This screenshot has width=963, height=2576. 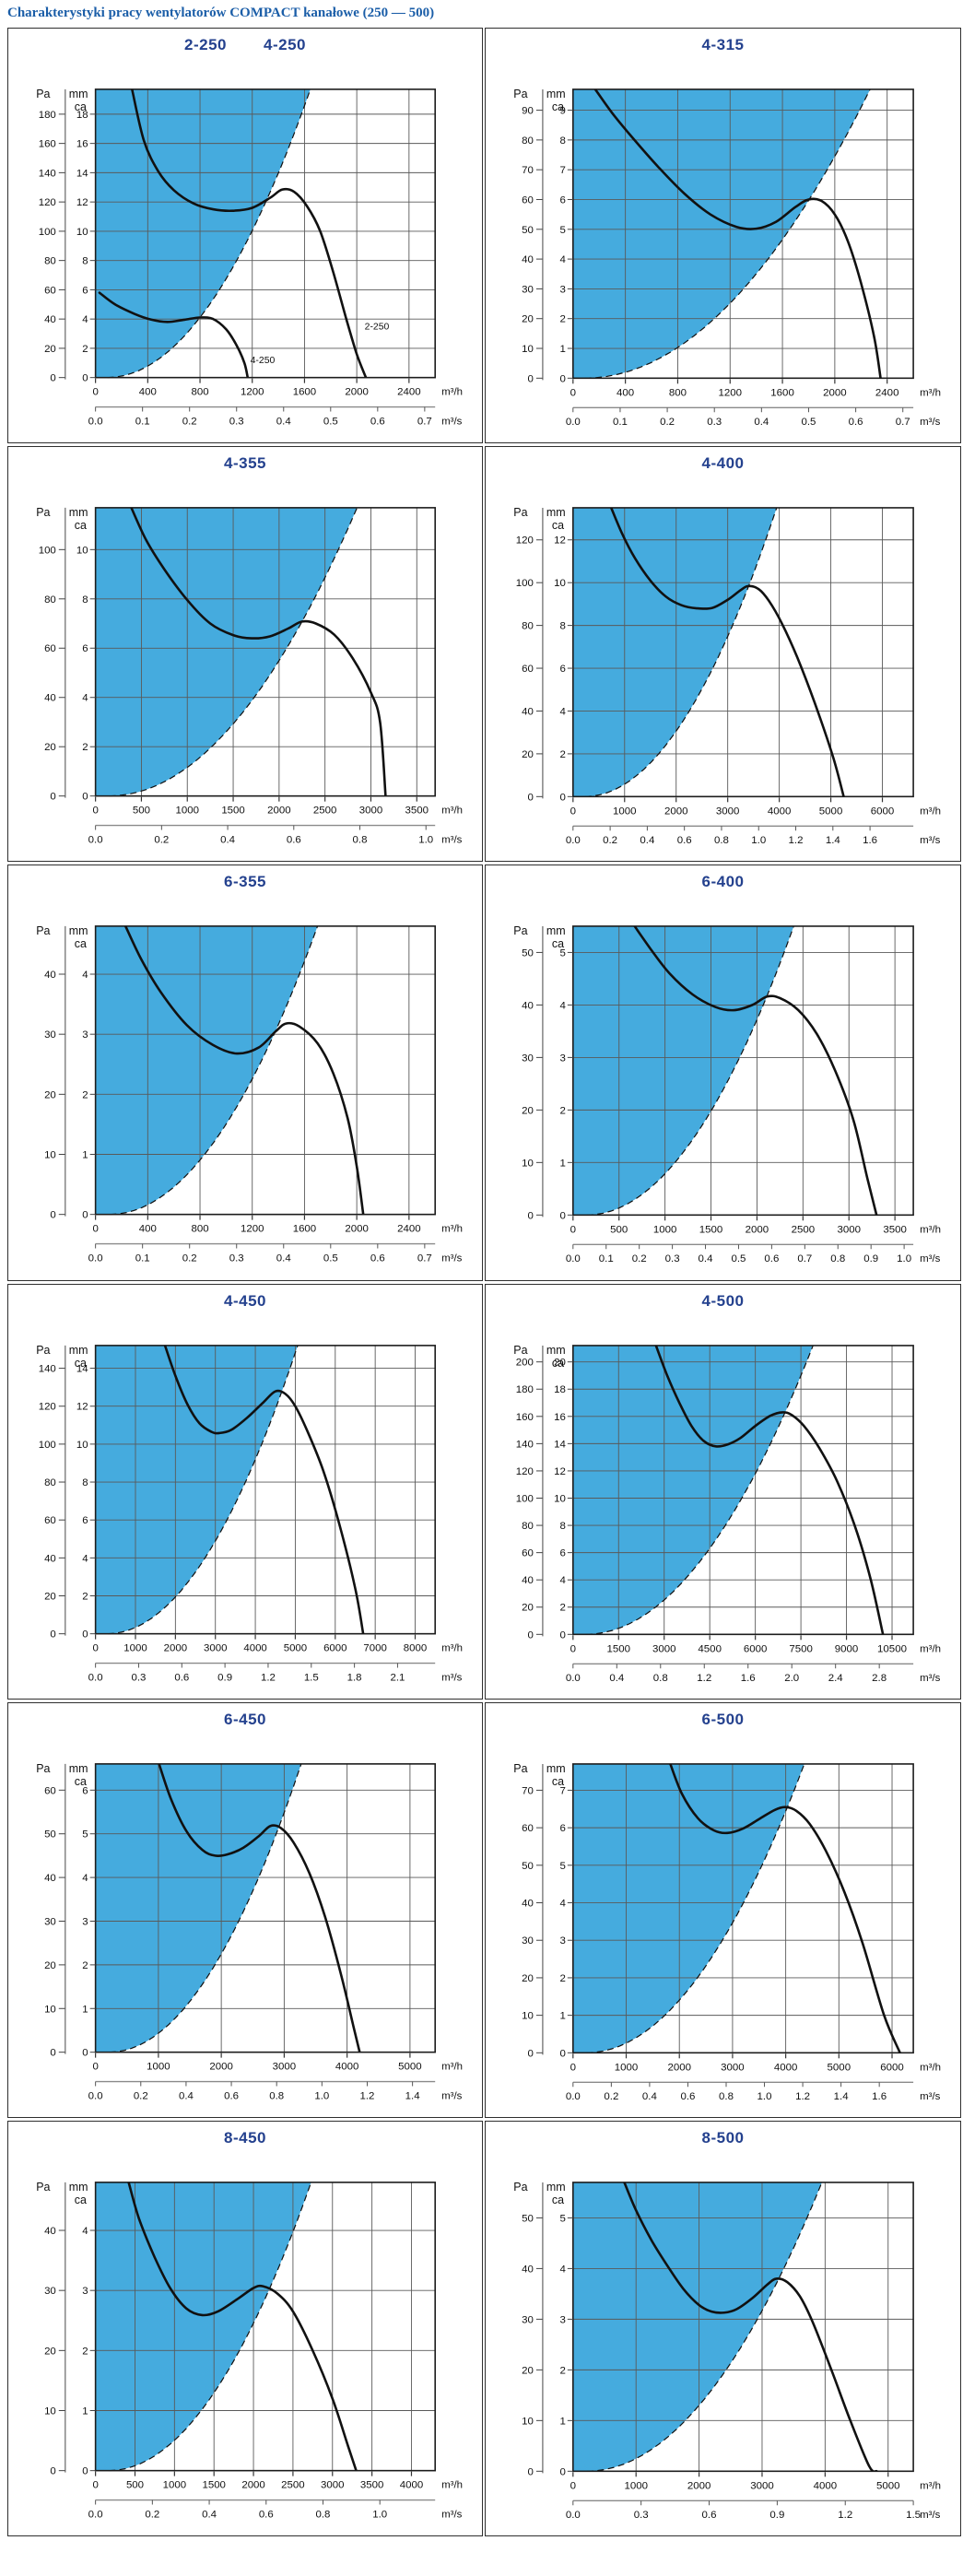 I want to click on pa-tick-label: 100, so click(x=47, y=1444).